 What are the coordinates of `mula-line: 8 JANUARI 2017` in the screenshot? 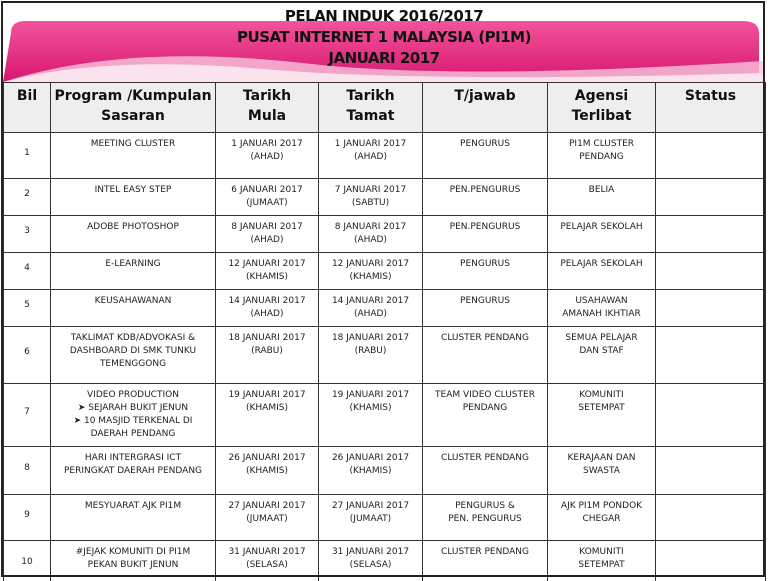 It's located at (267, 227).